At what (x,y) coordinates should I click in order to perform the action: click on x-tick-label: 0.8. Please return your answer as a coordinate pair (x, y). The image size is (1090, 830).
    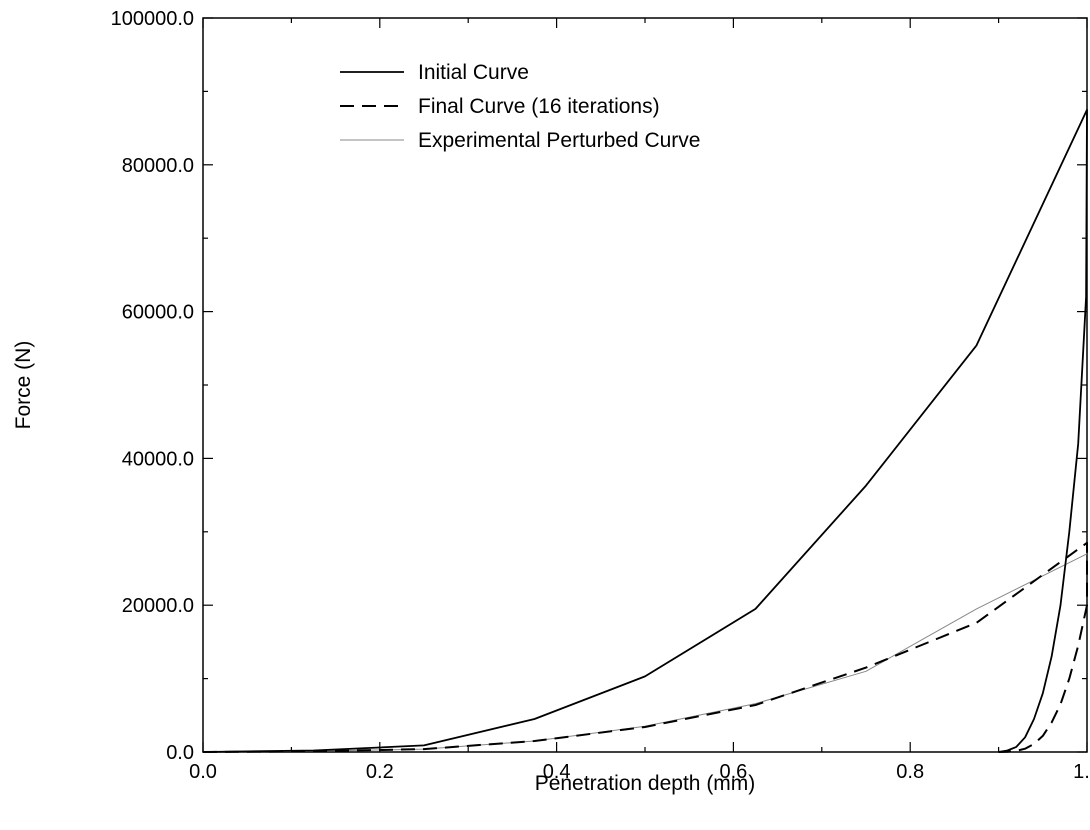
    Looking at the image, I should click on (910, 772).